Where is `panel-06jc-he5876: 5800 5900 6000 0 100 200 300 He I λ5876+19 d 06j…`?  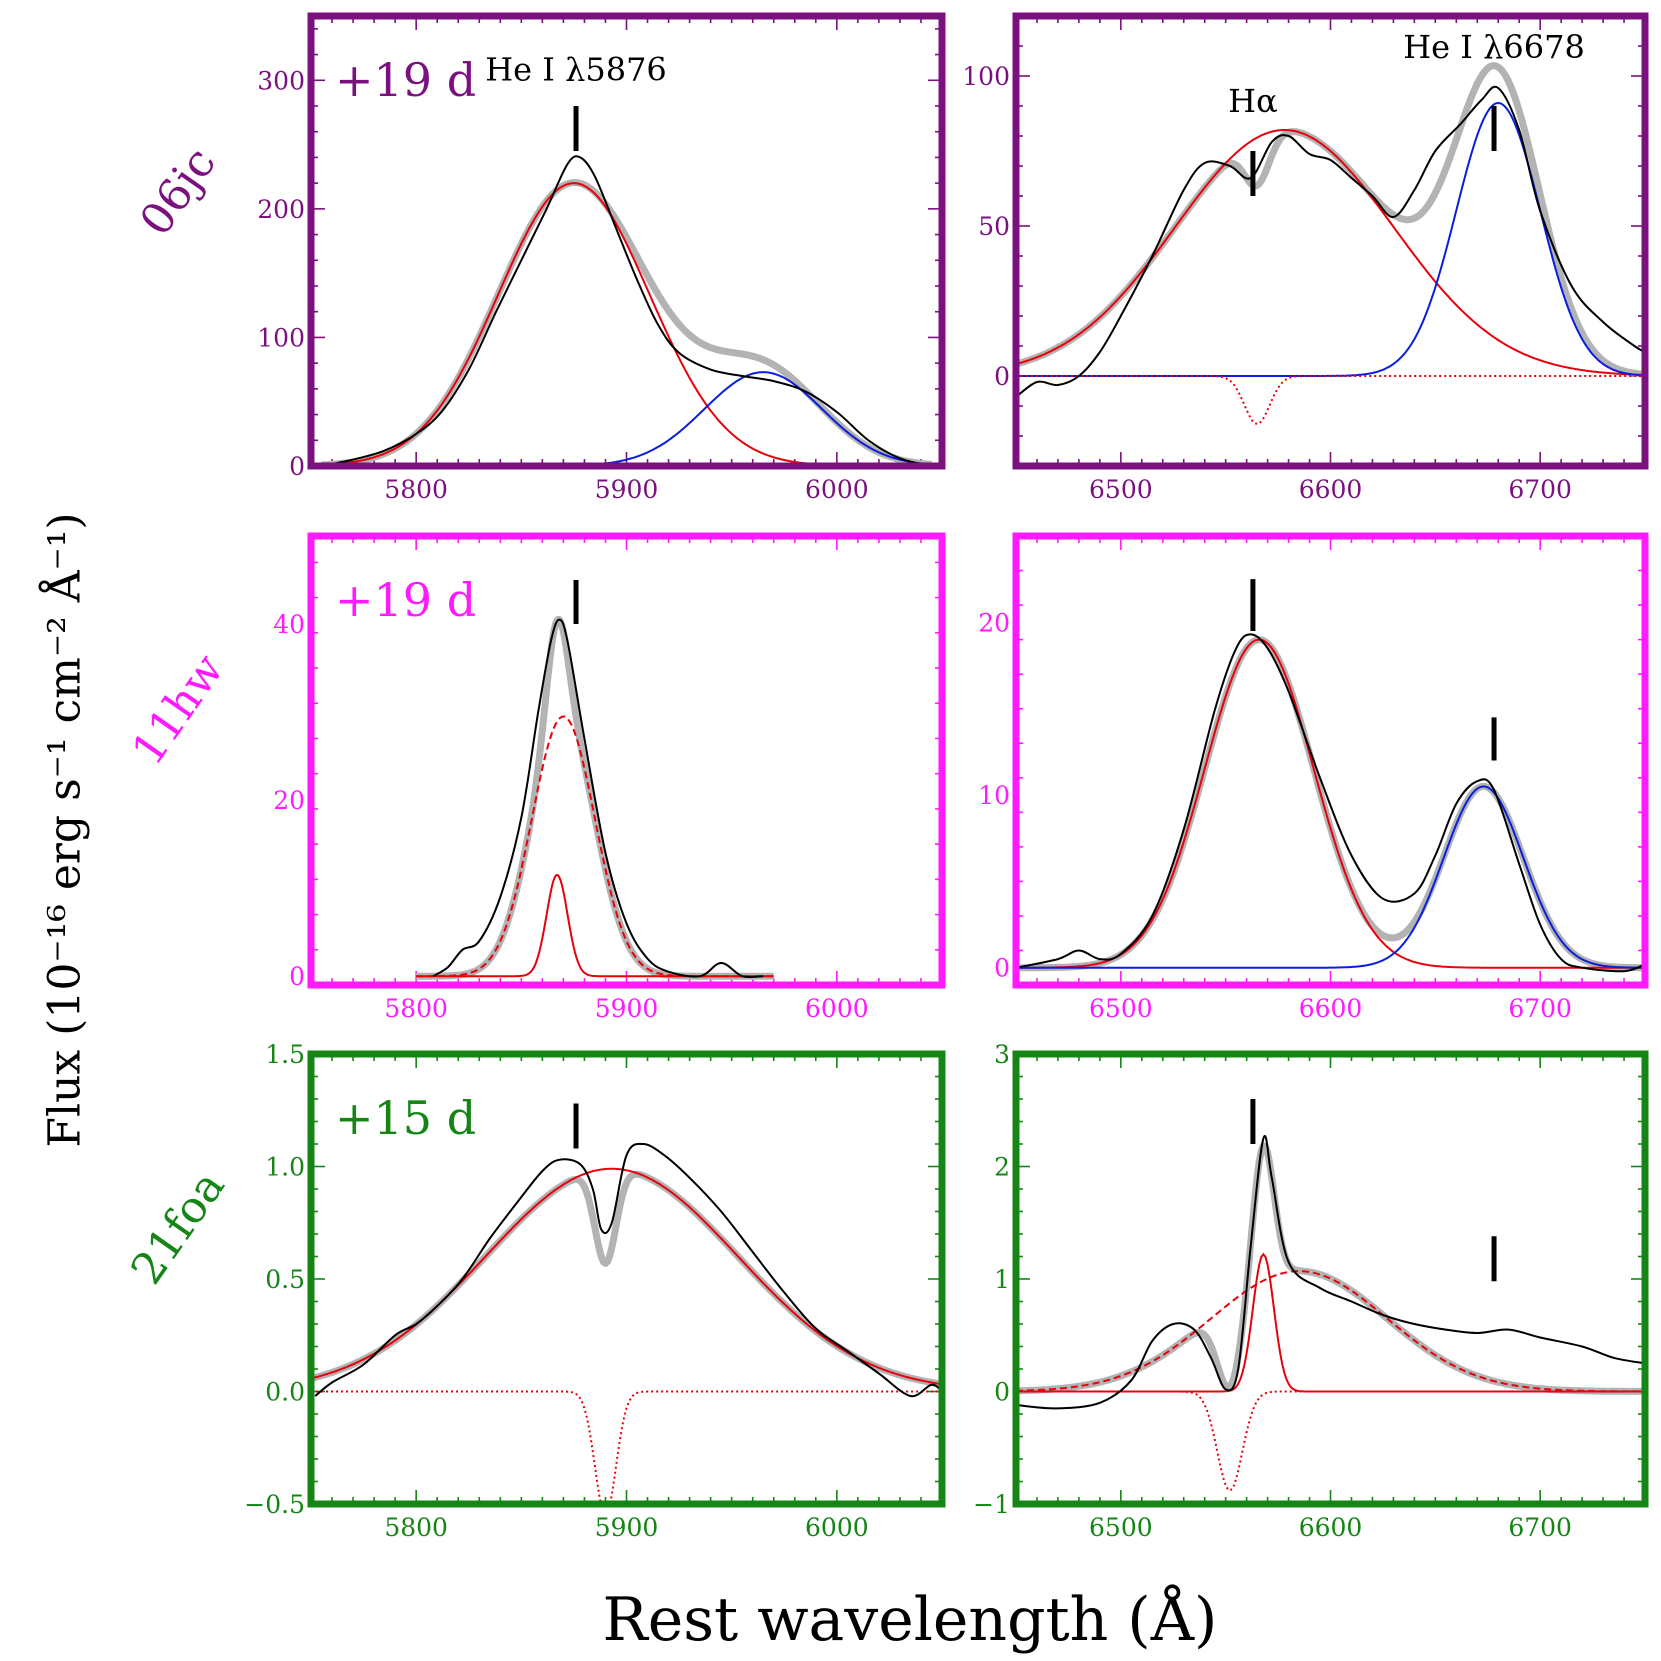
panel-06jc-he5876: 5800 5900 6000 0 100 200 300 He I λ5876+19 d 06j… is located at coordinates (538, 258).